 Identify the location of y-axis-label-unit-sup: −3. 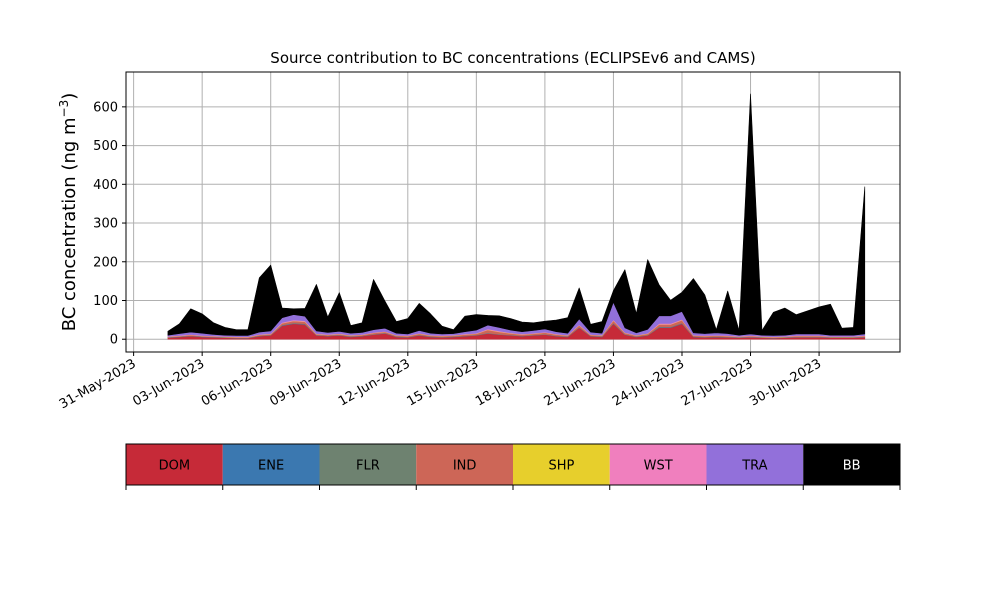
(64, 109).